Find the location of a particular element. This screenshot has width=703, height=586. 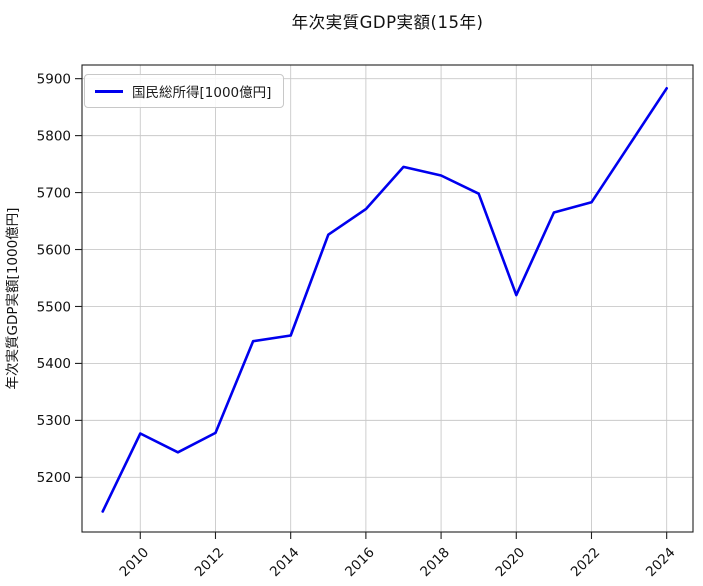

legend-line-sample is located at coordinates (109, 91).